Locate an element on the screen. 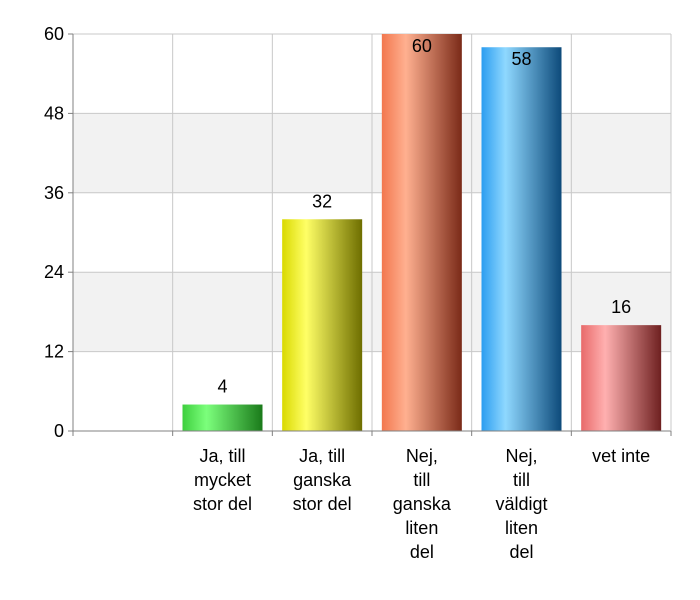  data-label: 4 is located at coordinates (222, 387).